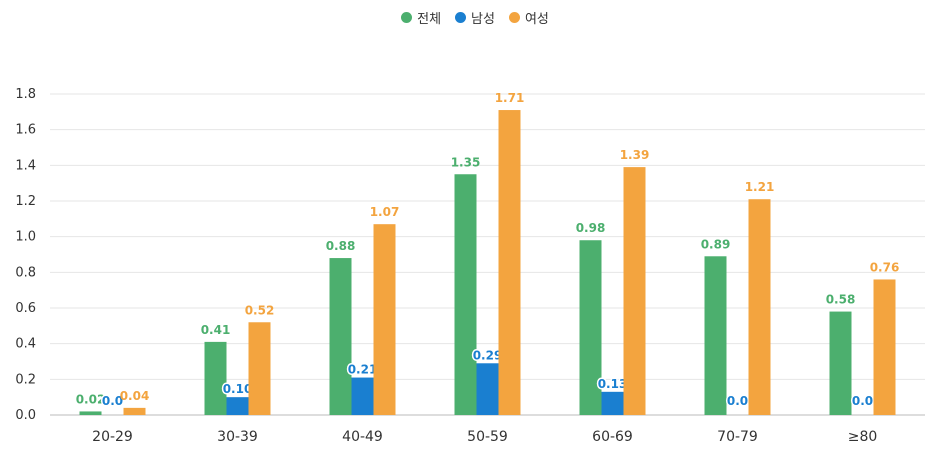  I want to click on data-label: 0.02, so click(91, 399).